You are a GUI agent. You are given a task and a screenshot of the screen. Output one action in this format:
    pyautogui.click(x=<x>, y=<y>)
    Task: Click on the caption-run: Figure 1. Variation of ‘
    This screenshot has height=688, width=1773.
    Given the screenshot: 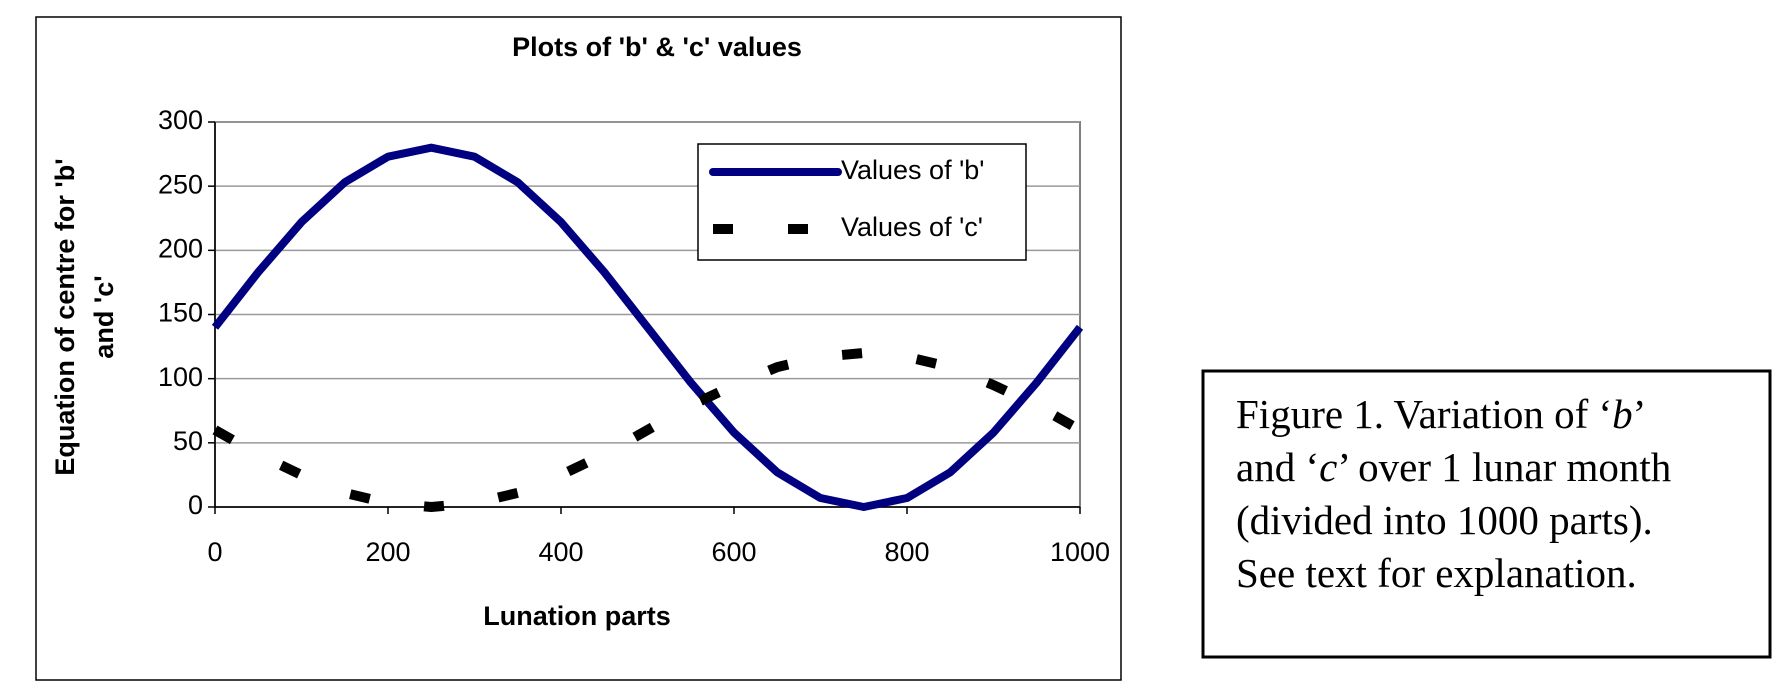 What is the action you would take?
    pyautogui.click(x=1424, y=414)
    